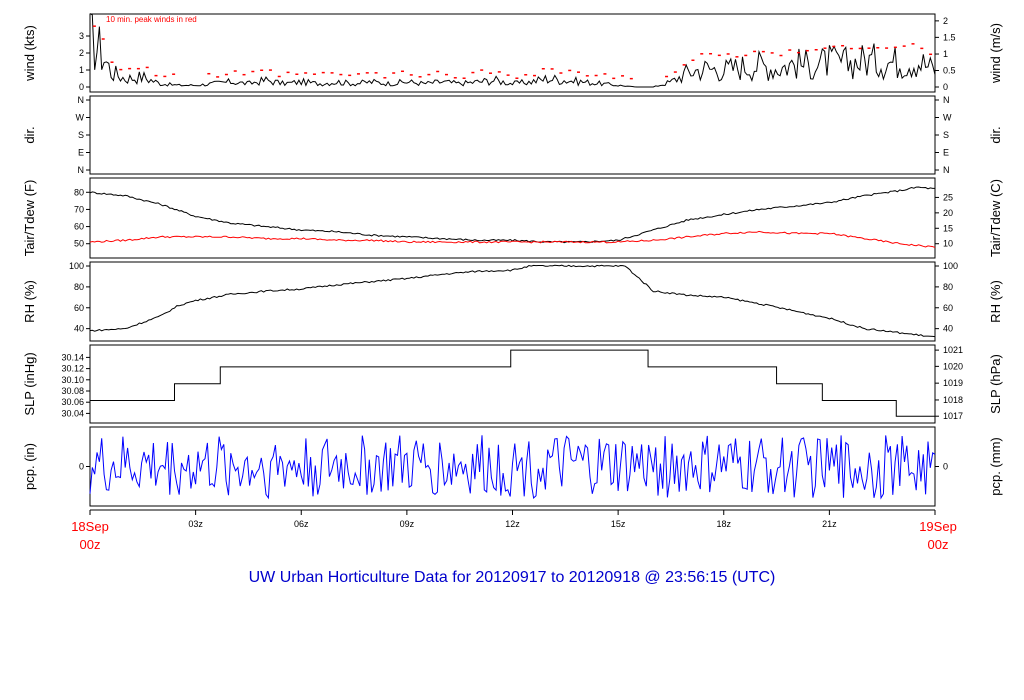 This screenshot has height=700, width=1024. I want to click on wind-left-tick-label: 1, so click(81, 70).